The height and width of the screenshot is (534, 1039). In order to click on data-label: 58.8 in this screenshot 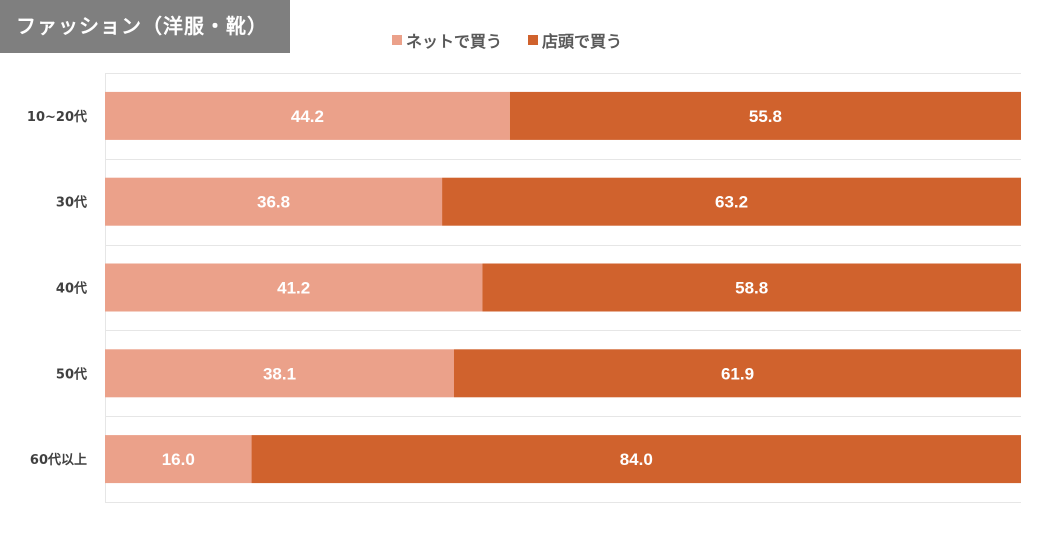, I will do `click(751, 288)`.